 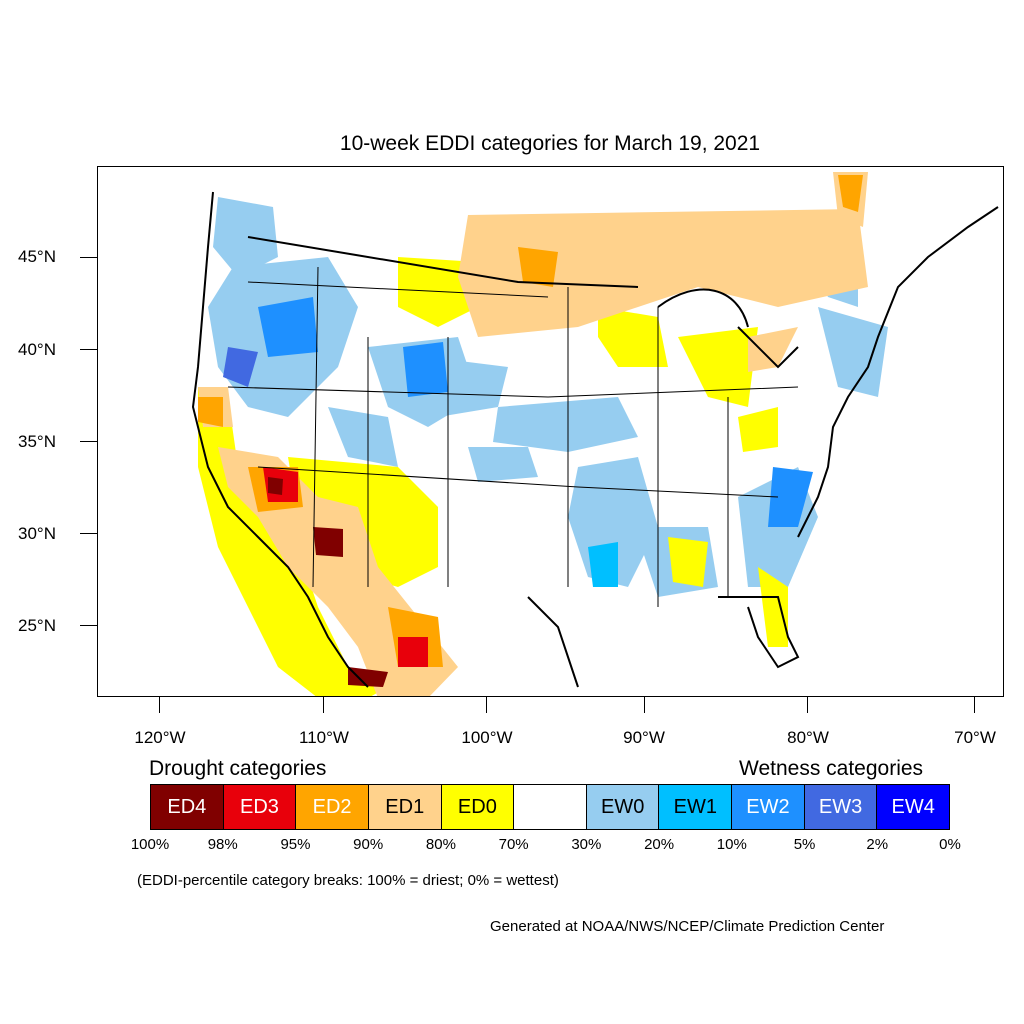 What do you see at coordinates (160, 737) in the screenshot?
I see `lon-label-120: 120°W` at bounding box center [160, 737].